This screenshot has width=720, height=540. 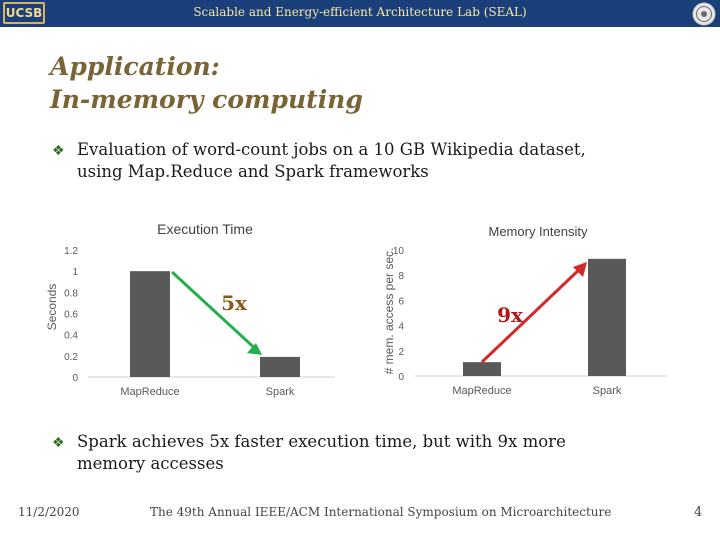 I want to click on chart2-xtick-label: MapReduce, so click(x=481, y=391).